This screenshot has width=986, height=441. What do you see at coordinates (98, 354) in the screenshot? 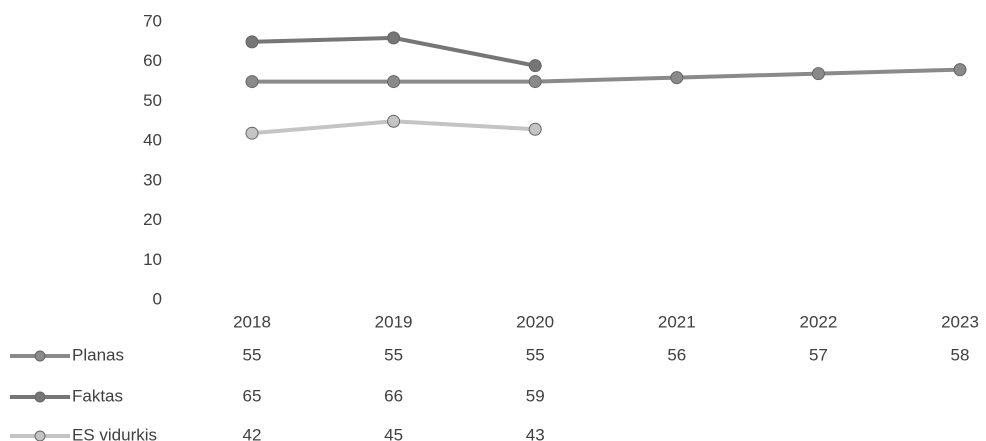
I see `legend-label: Planas` at bounding box center [98, 354].